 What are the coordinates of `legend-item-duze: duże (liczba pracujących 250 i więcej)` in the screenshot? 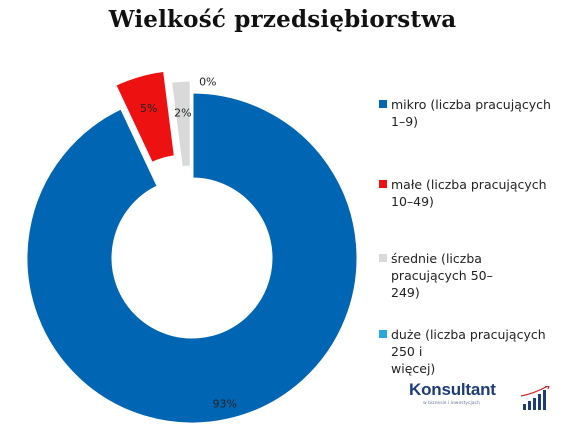 It's located at (470, 351).